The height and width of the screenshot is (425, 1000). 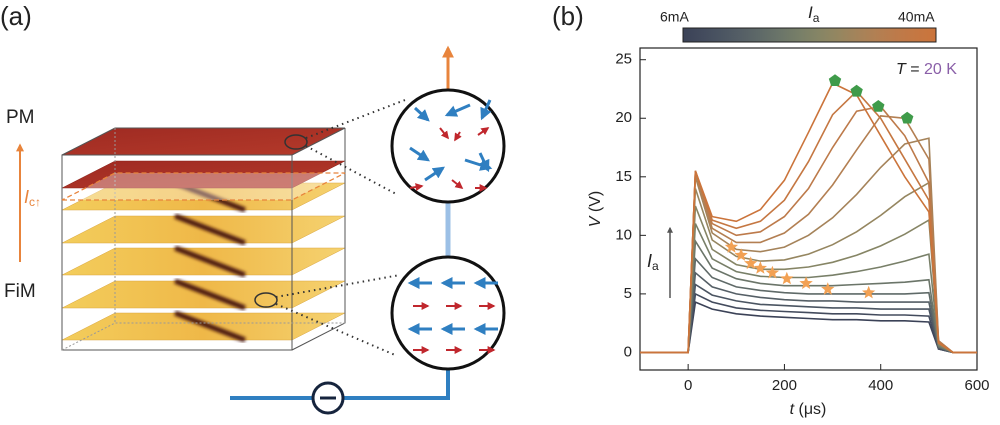 I want to click on phase-label: FiM, so click(x=20, y=291).